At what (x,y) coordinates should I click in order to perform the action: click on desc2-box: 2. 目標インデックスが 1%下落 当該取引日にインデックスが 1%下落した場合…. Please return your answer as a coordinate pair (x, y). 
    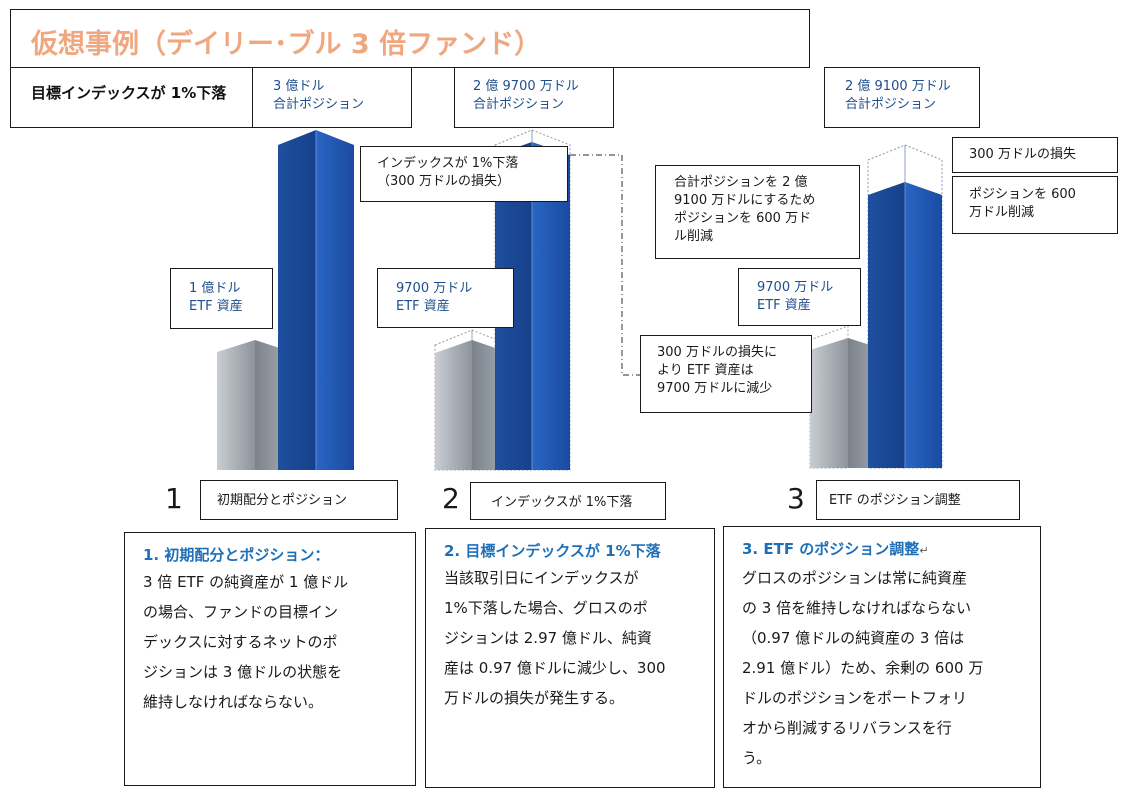
    Looking at the image, I should click on (570, 658).